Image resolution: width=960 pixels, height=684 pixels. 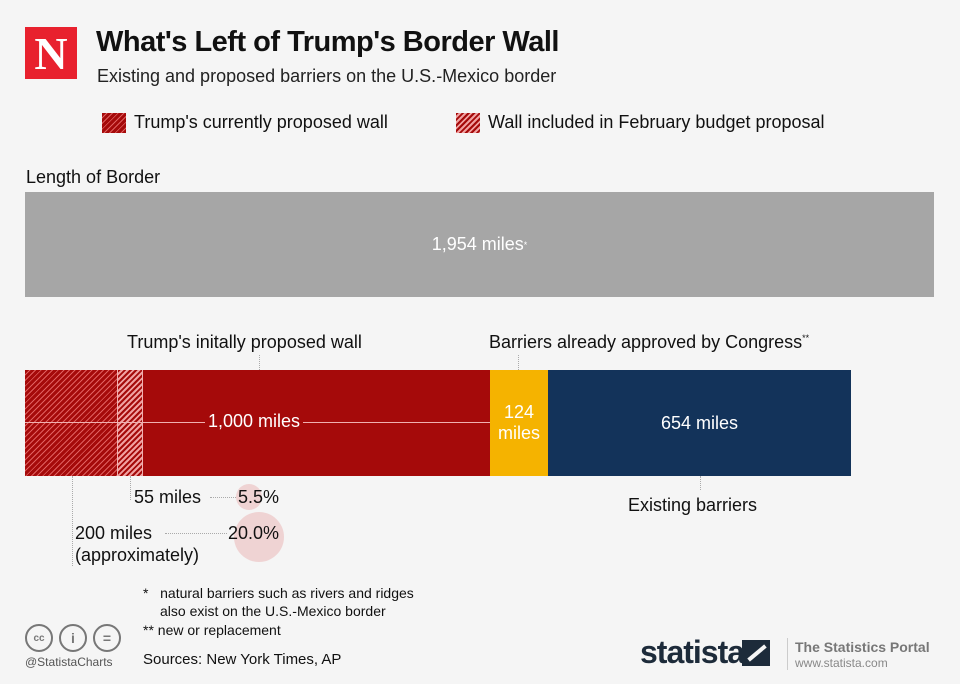 What do you see at coordinates (51, 53) in the screenshot?
I see `newsweek-logo: N` at bounding box center [51, 53].